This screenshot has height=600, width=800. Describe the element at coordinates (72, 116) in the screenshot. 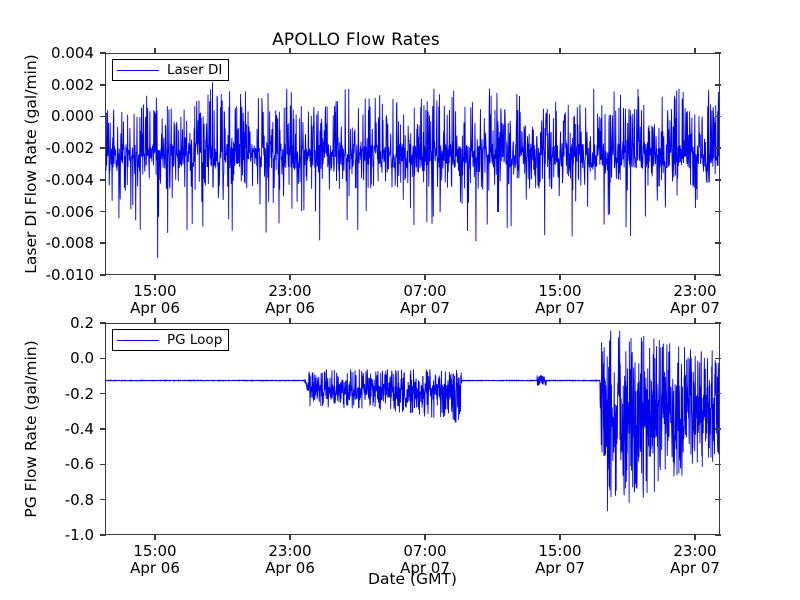

I see `y-tick-label: 0.000` at that location.